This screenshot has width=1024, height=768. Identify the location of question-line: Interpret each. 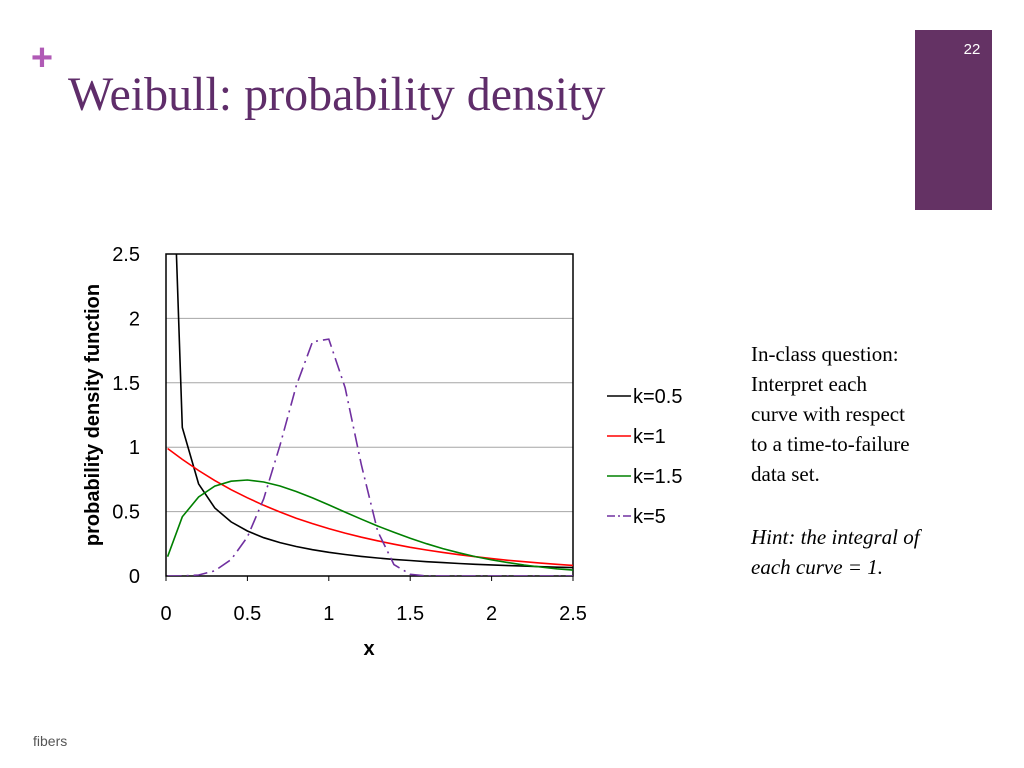
(809, 384).